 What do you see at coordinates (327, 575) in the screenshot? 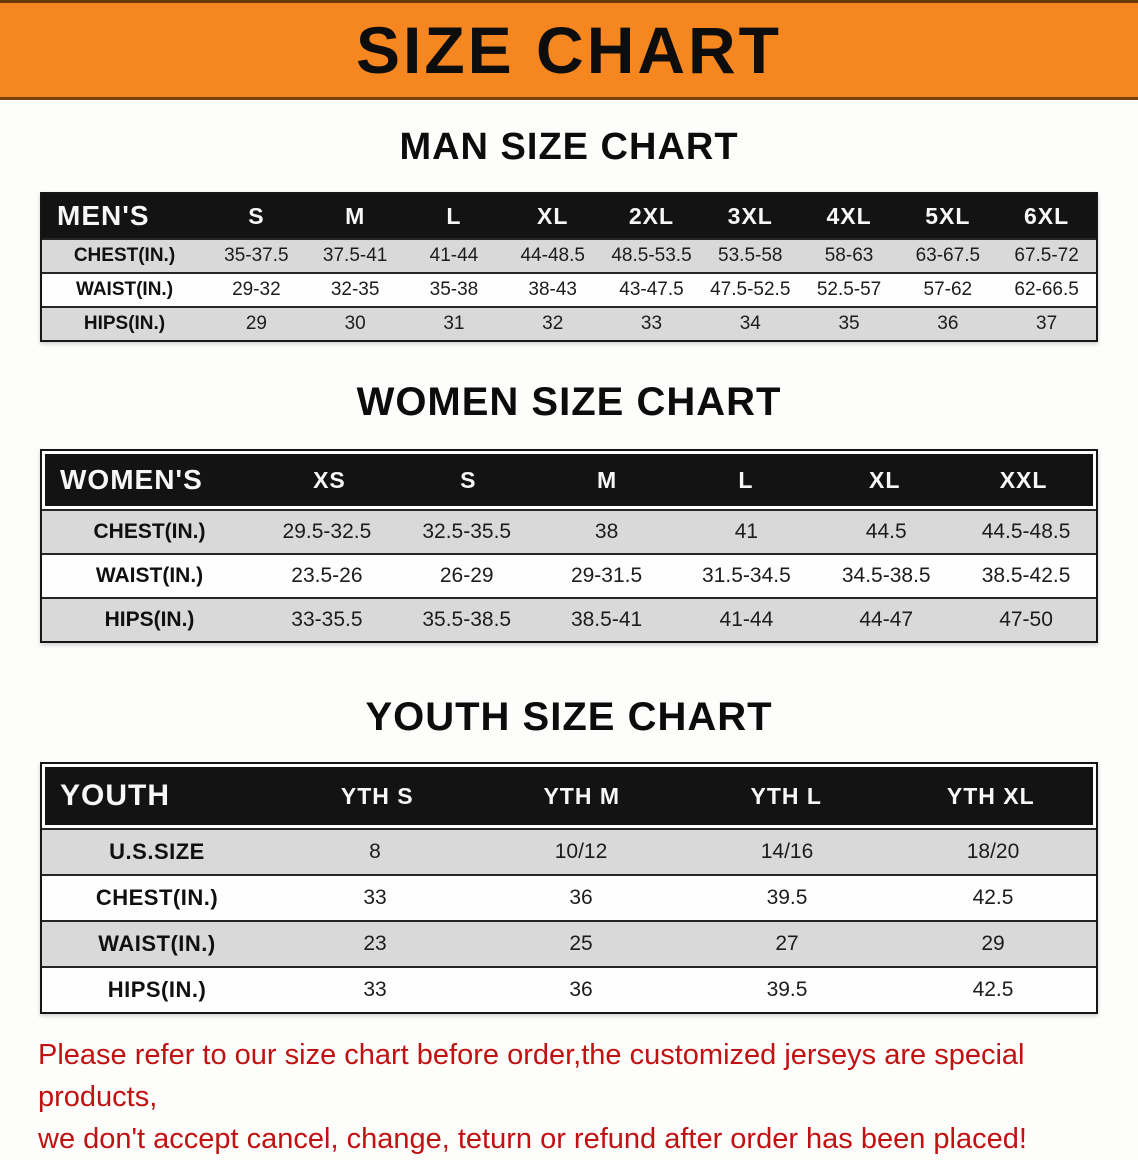
I see `size-value-cell: 23.5-26` at bounding box center [327, 575].